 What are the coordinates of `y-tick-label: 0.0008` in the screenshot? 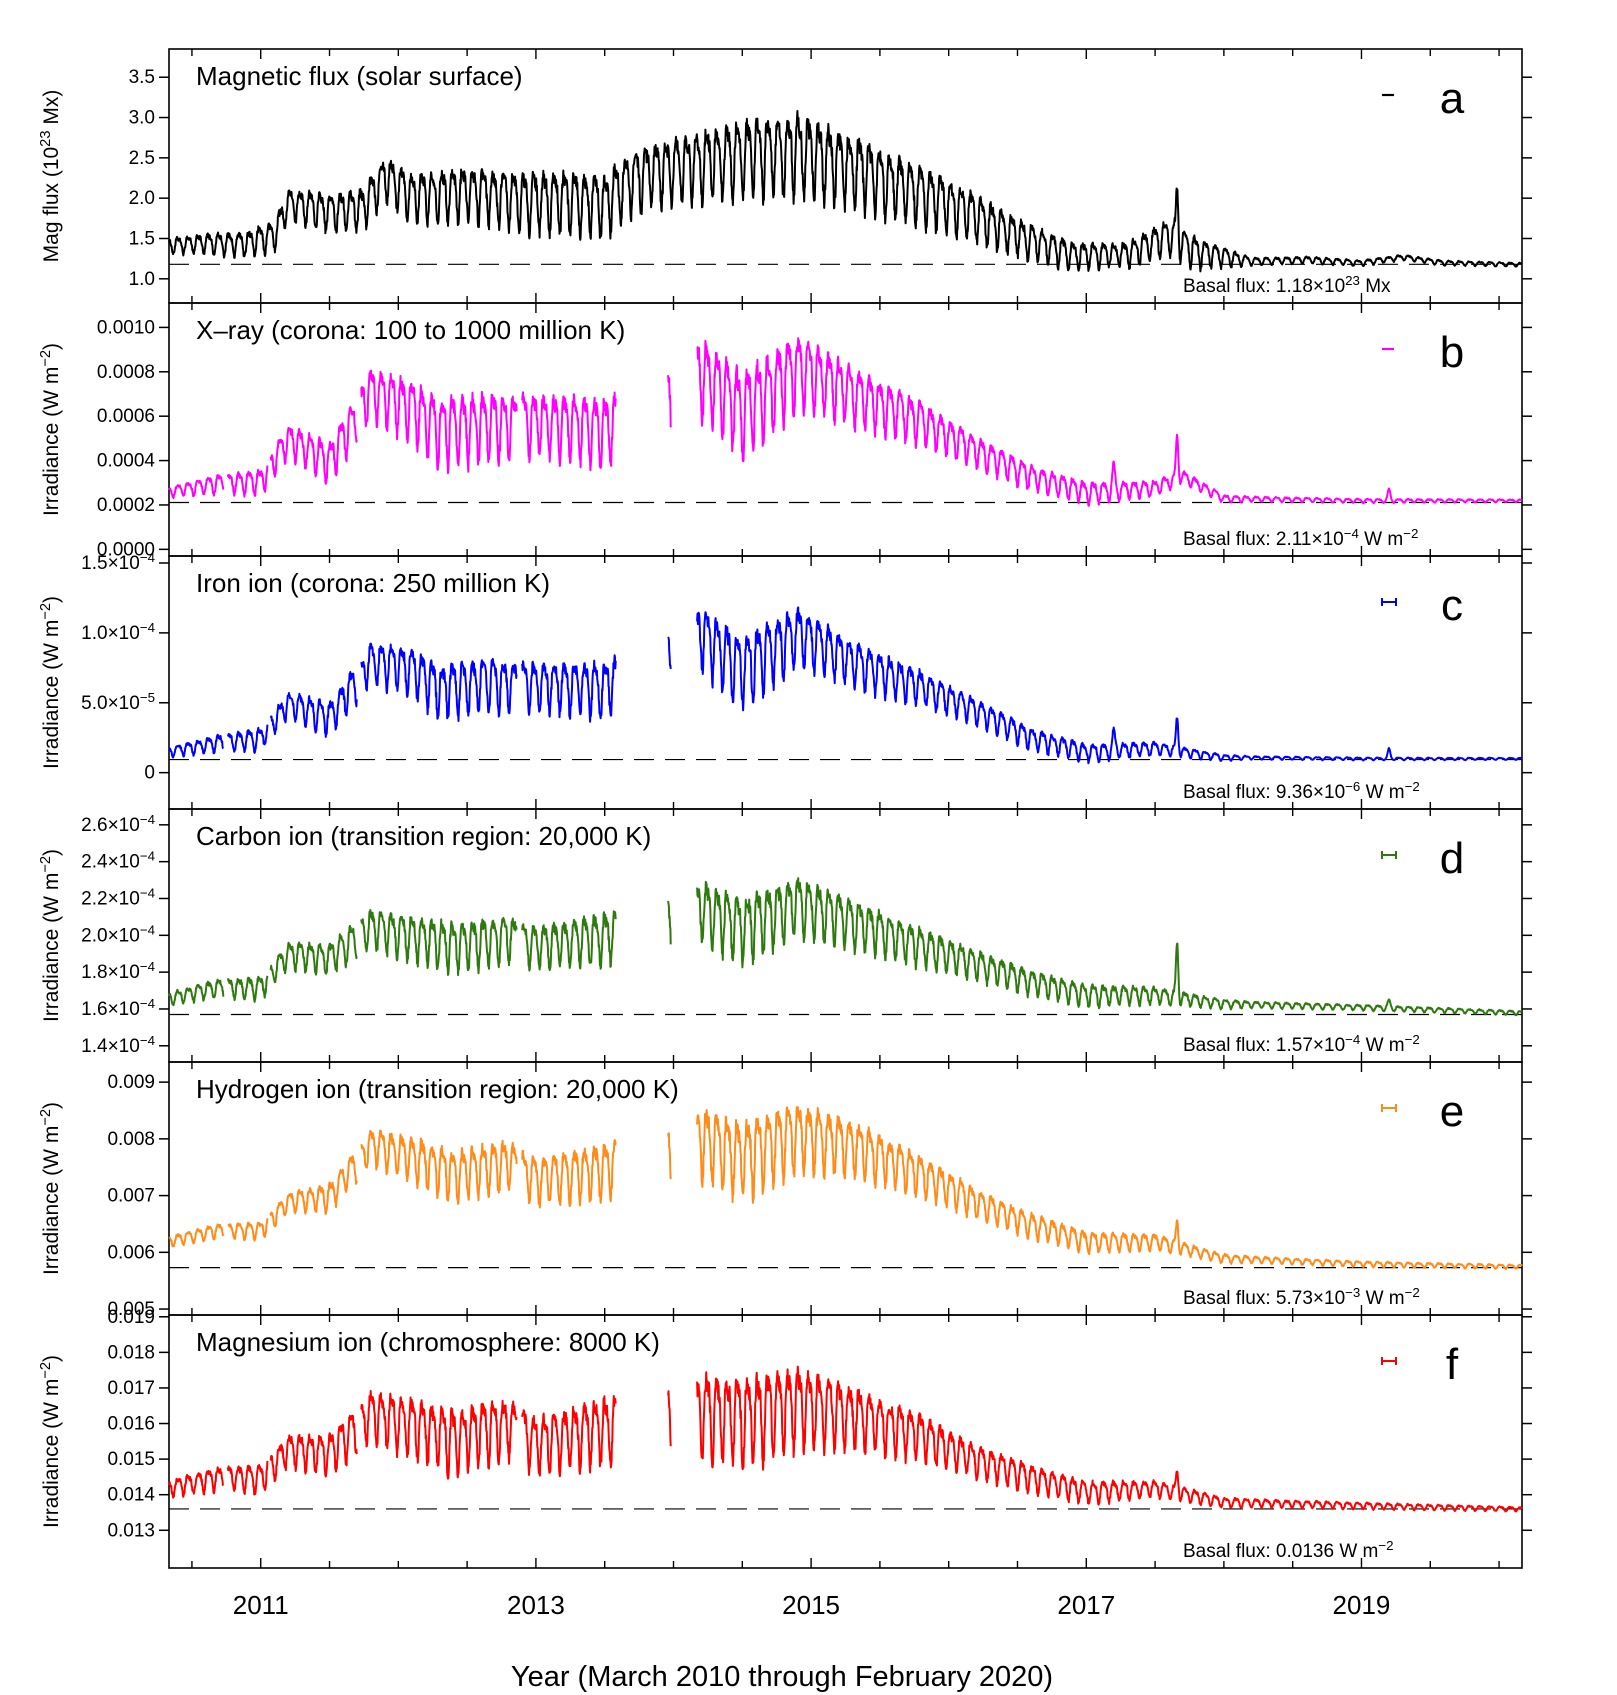 It's located at (126, 372).